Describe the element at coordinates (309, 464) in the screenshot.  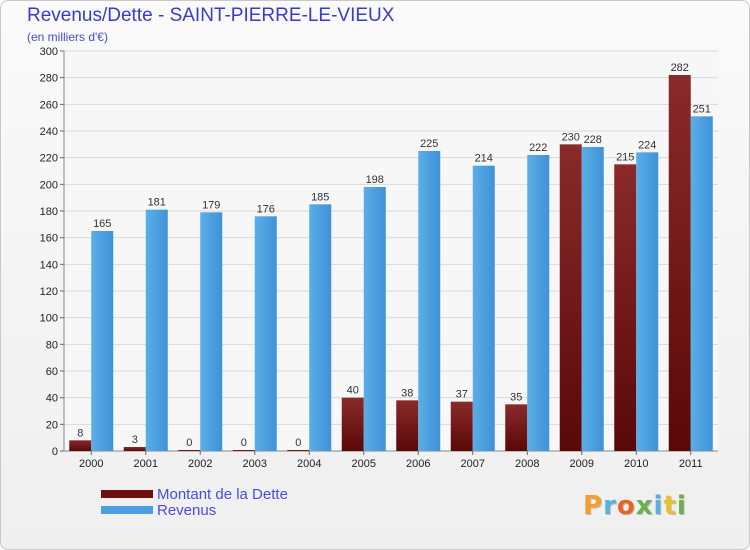
I see `x-tick-label: 2004` at that location.